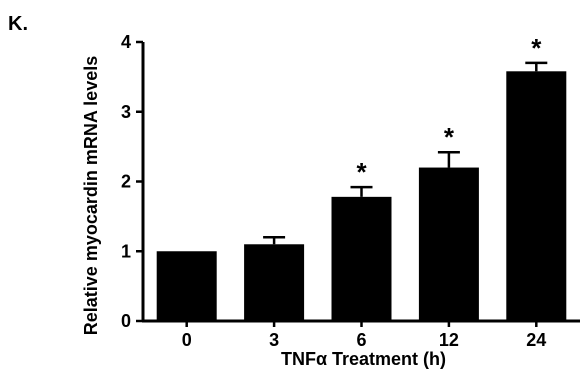  What do you see at coordinates (361, 172) in the screenshot?
I see `significance-marker-6: *` at bounding box center [361, 172].